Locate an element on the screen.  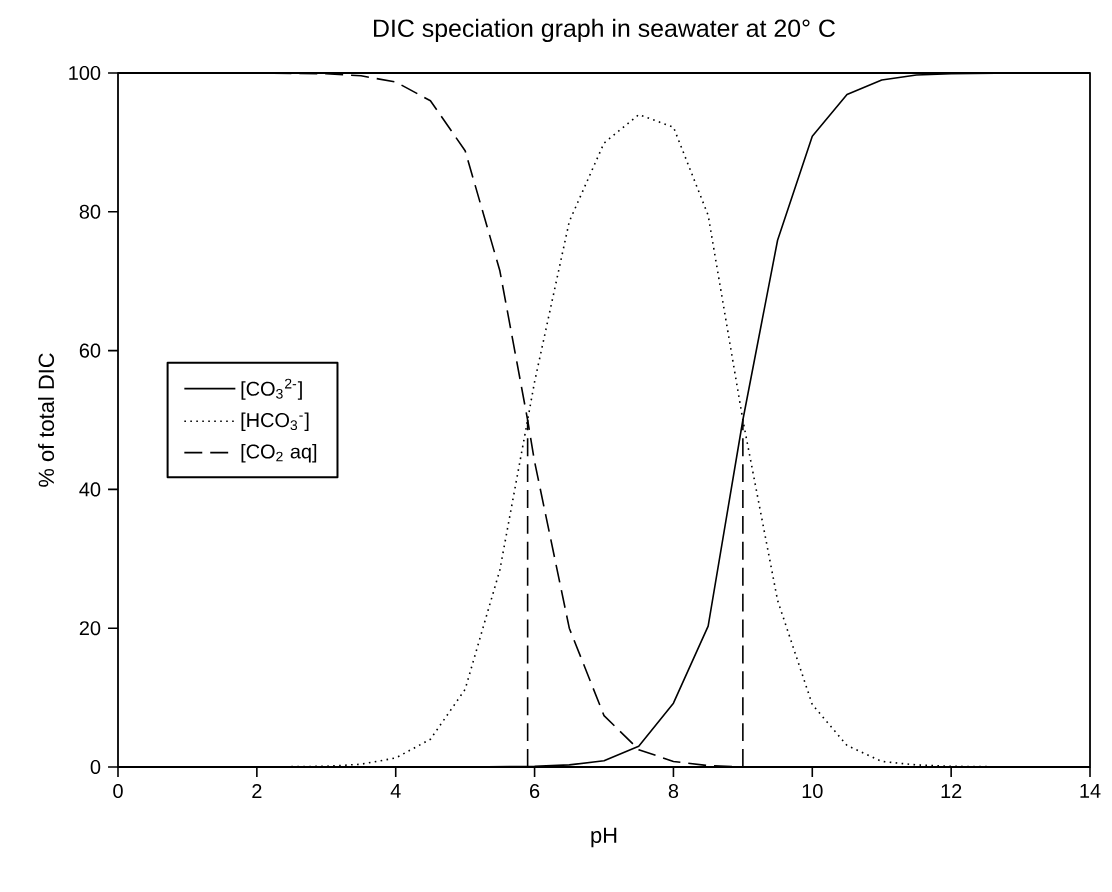
x-tick-label: 2 is located at coordinates (257, 791).